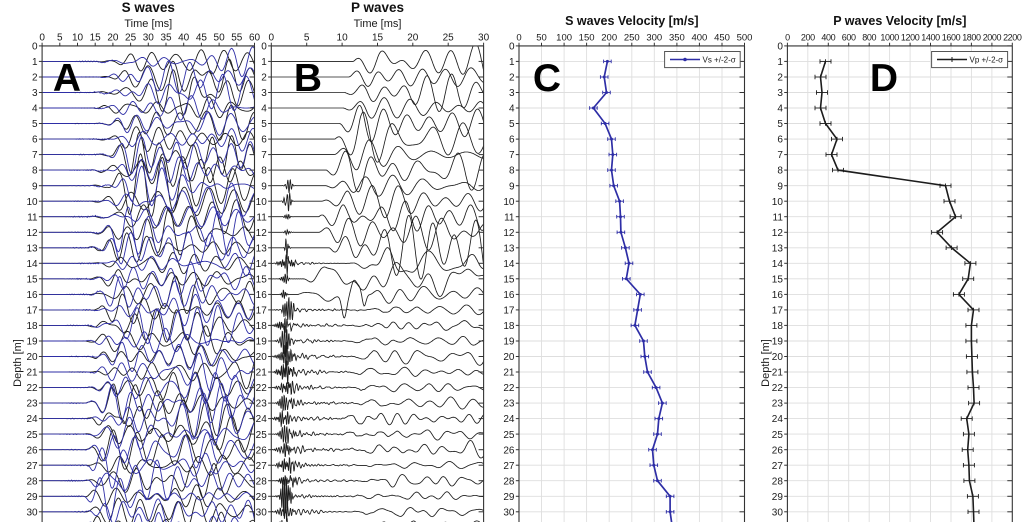 The height and width of the screenshot is (522, 1023). What do you see at coordinates (184, 37) in the screenshot?
I see `svg-text: 40` at bounding box center [184, 37].